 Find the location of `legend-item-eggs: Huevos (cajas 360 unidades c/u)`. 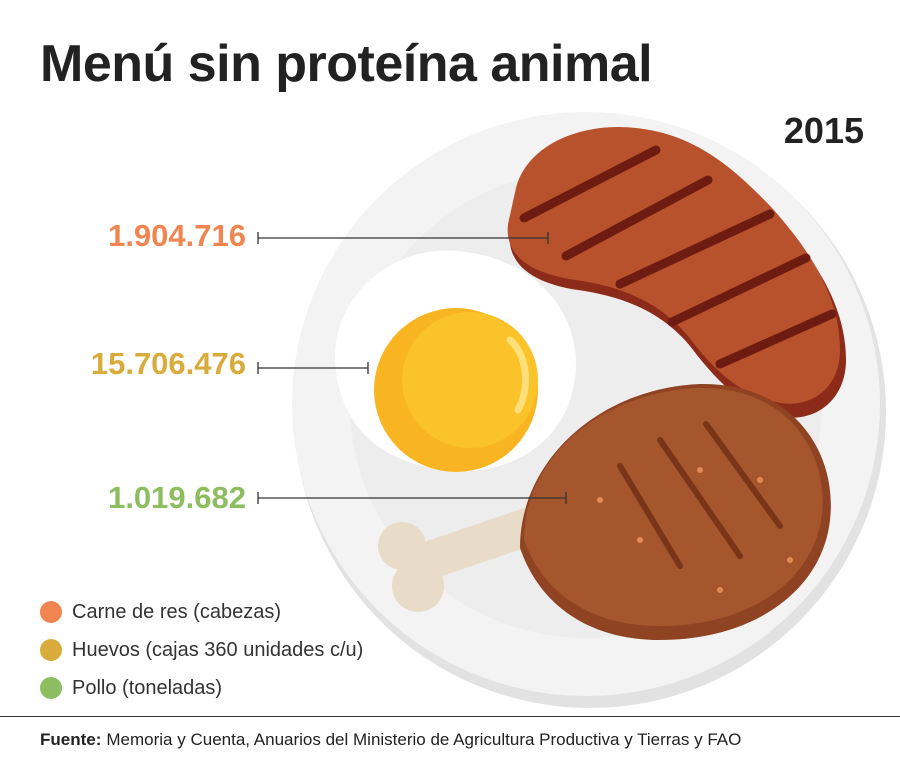

legend-item-eggs: Huevos (cajas 360 unidades c/u) is located at coordinates (201, 650).